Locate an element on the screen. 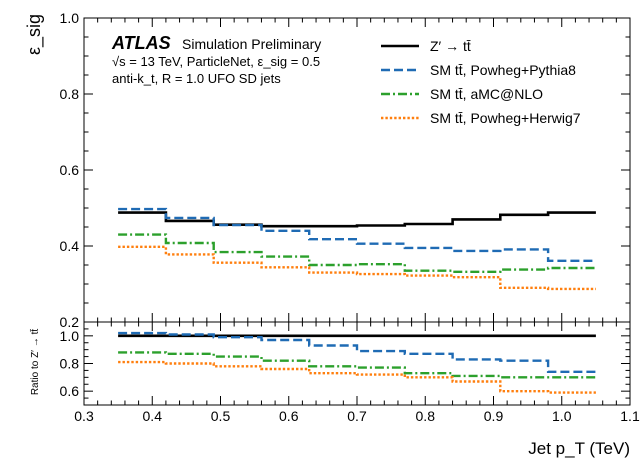 Image resolution: width=641 pixels, height=465 pixels. info-line-energy: √s = 13 TeV, ParticleNet, ε_sig = 0.5 is located at coordinates (216, 61).